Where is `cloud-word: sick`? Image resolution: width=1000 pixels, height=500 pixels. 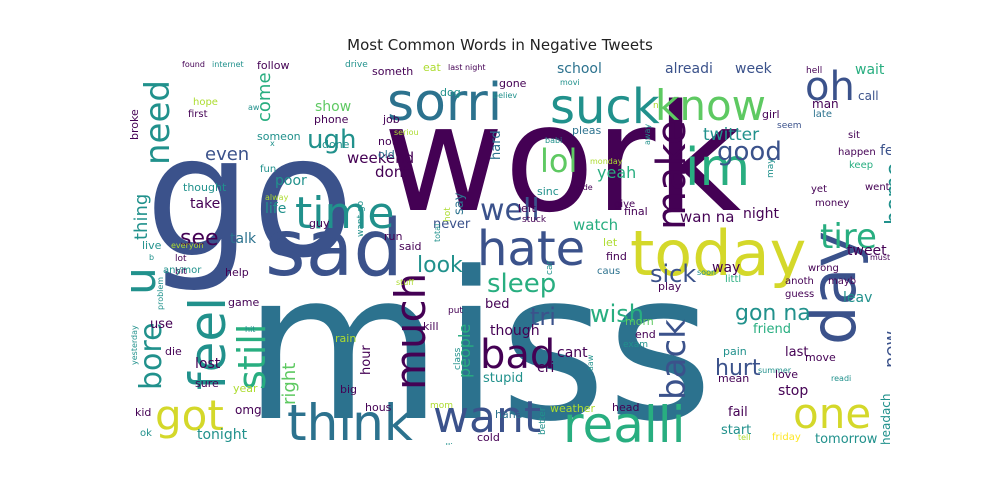
cloud-word: sick is located at coordinates (673, 274).